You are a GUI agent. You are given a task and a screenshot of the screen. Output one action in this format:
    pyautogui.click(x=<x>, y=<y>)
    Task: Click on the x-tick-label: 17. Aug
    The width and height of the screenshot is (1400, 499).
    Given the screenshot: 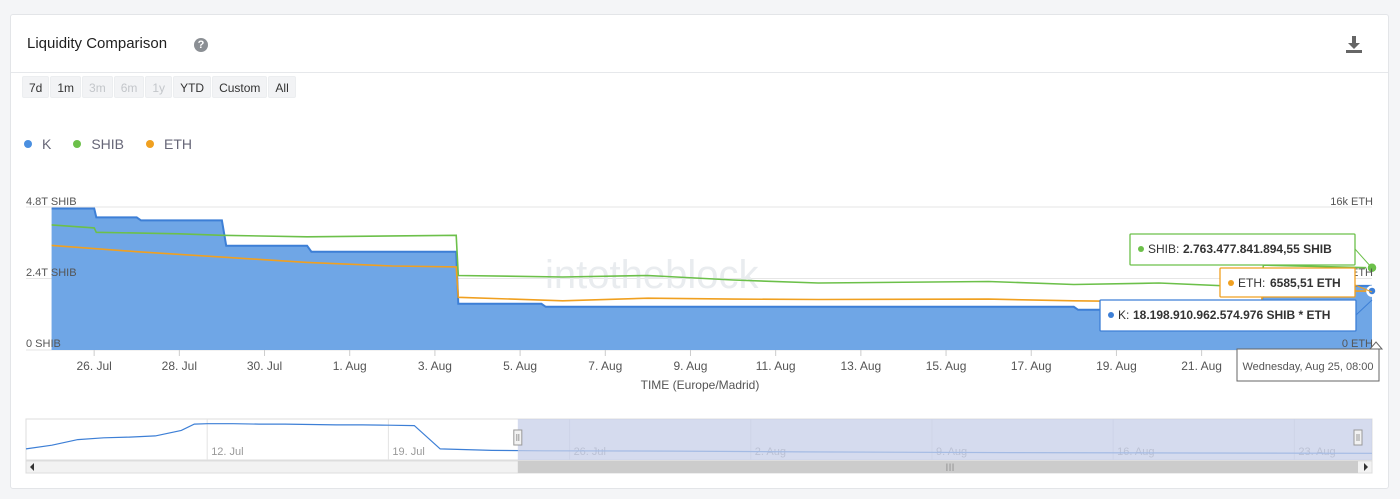 What is the action you would take?
    pyautogui.click(x=1031, y=366)
    